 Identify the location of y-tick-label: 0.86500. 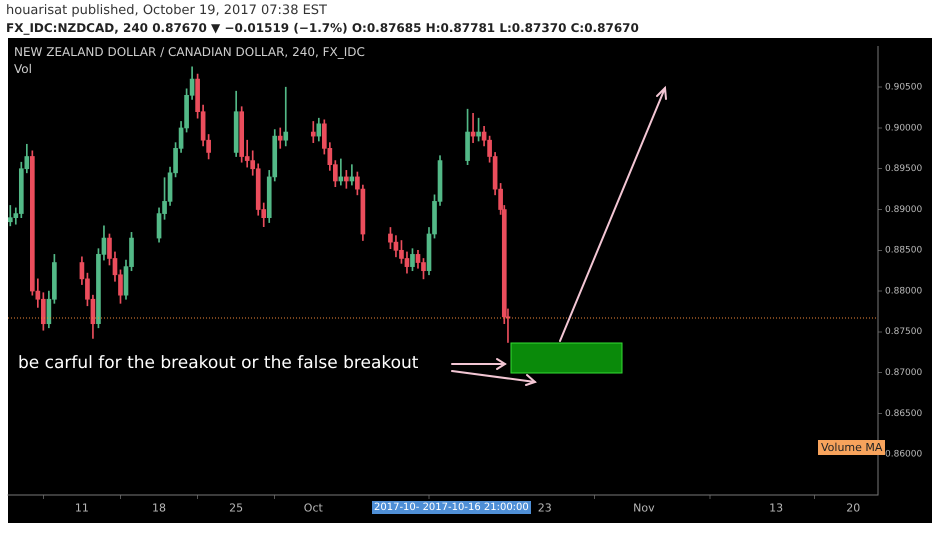
(903, 413).